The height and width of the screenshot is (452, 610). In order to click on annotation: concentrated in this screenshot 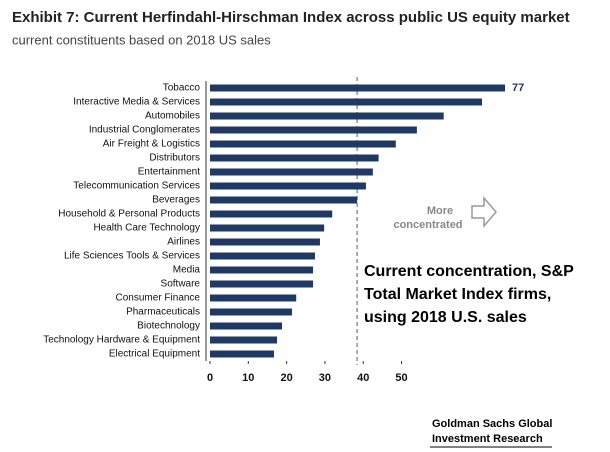, I will do `click(427, 225)`.